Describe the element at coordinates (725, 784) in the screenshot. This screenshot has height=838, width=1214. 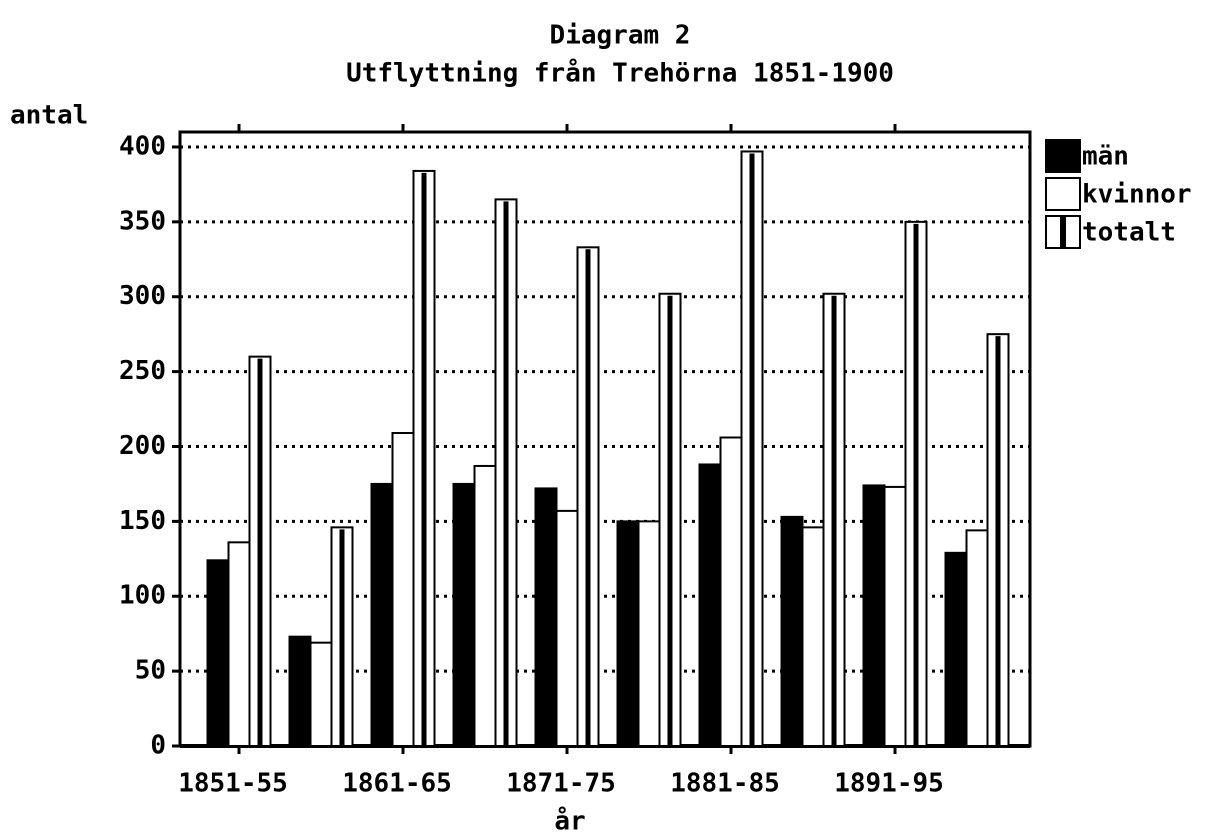
I see `x-tick-label: 1881-85` at that location.